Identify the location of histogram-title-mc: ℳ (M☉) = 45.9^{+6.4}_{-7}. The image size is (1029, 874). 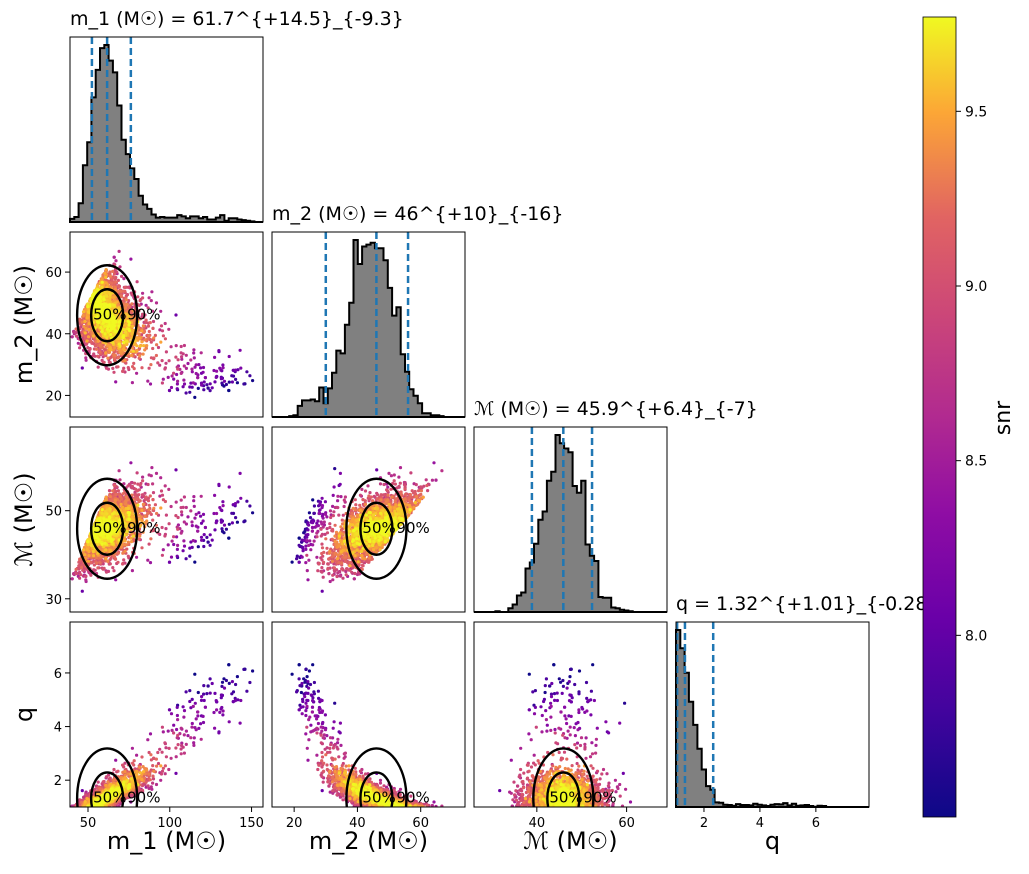
(616, 409).